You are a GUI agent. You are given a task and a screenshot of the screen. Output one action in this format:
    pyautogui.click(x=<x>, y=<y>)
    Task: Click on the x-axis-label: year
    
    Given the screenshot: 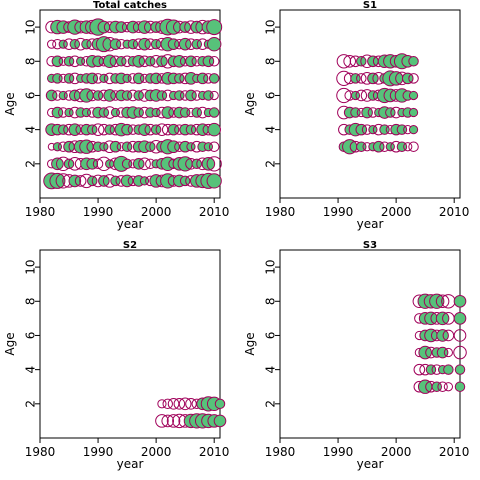 What is the action you would take?
    pyautogui.click(x=130, y=224)
    